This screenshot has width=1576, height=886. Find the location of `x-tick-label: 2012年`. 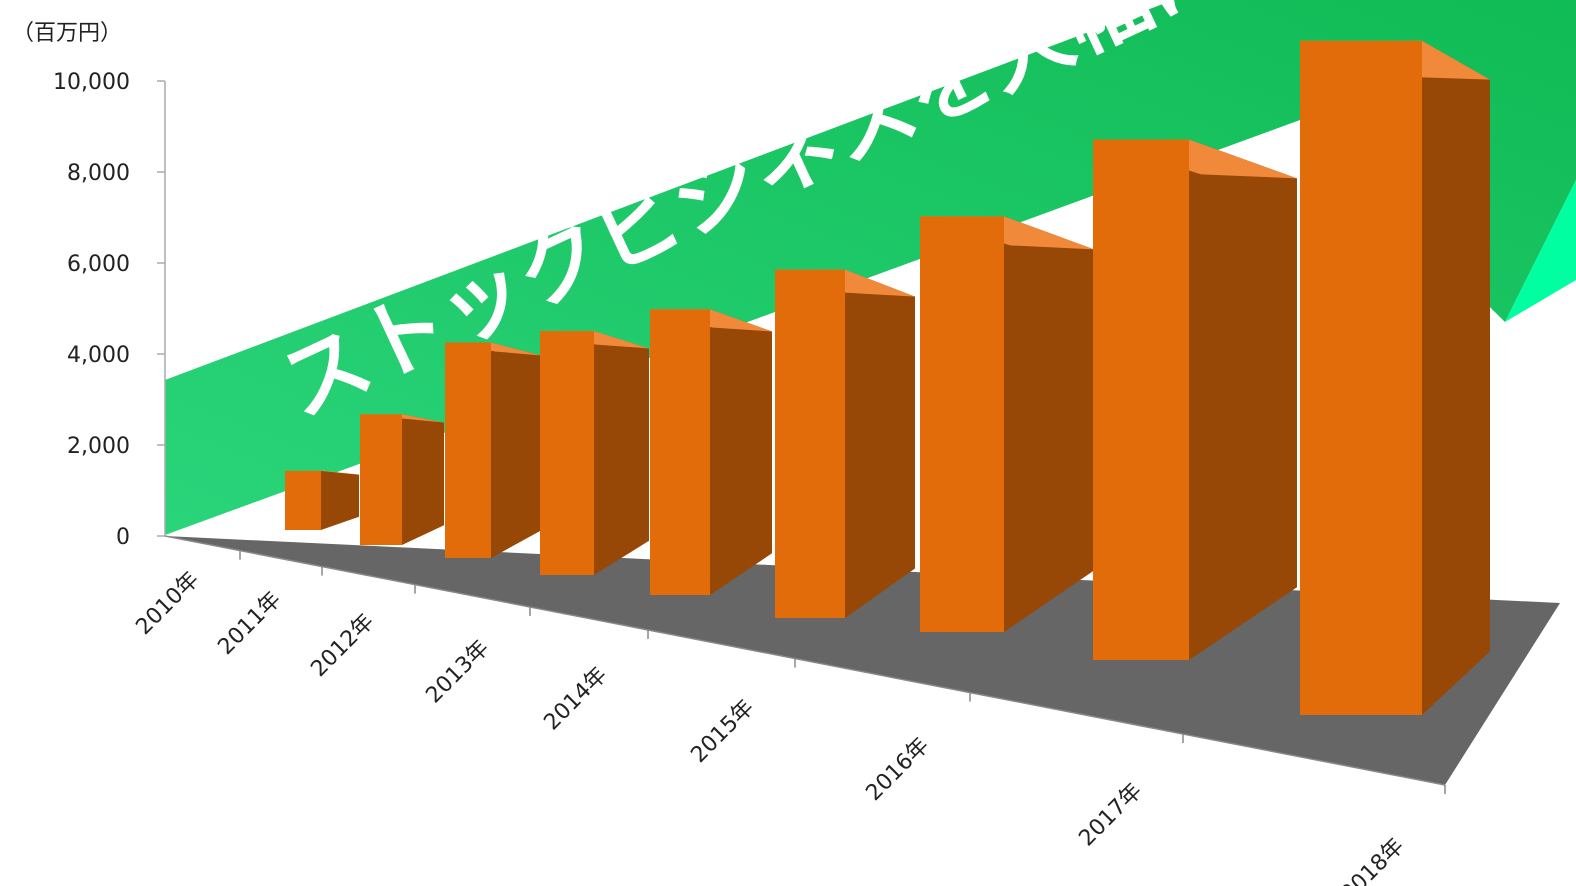

x-tick-label: 2012年 is located at coordinates (342, 645).